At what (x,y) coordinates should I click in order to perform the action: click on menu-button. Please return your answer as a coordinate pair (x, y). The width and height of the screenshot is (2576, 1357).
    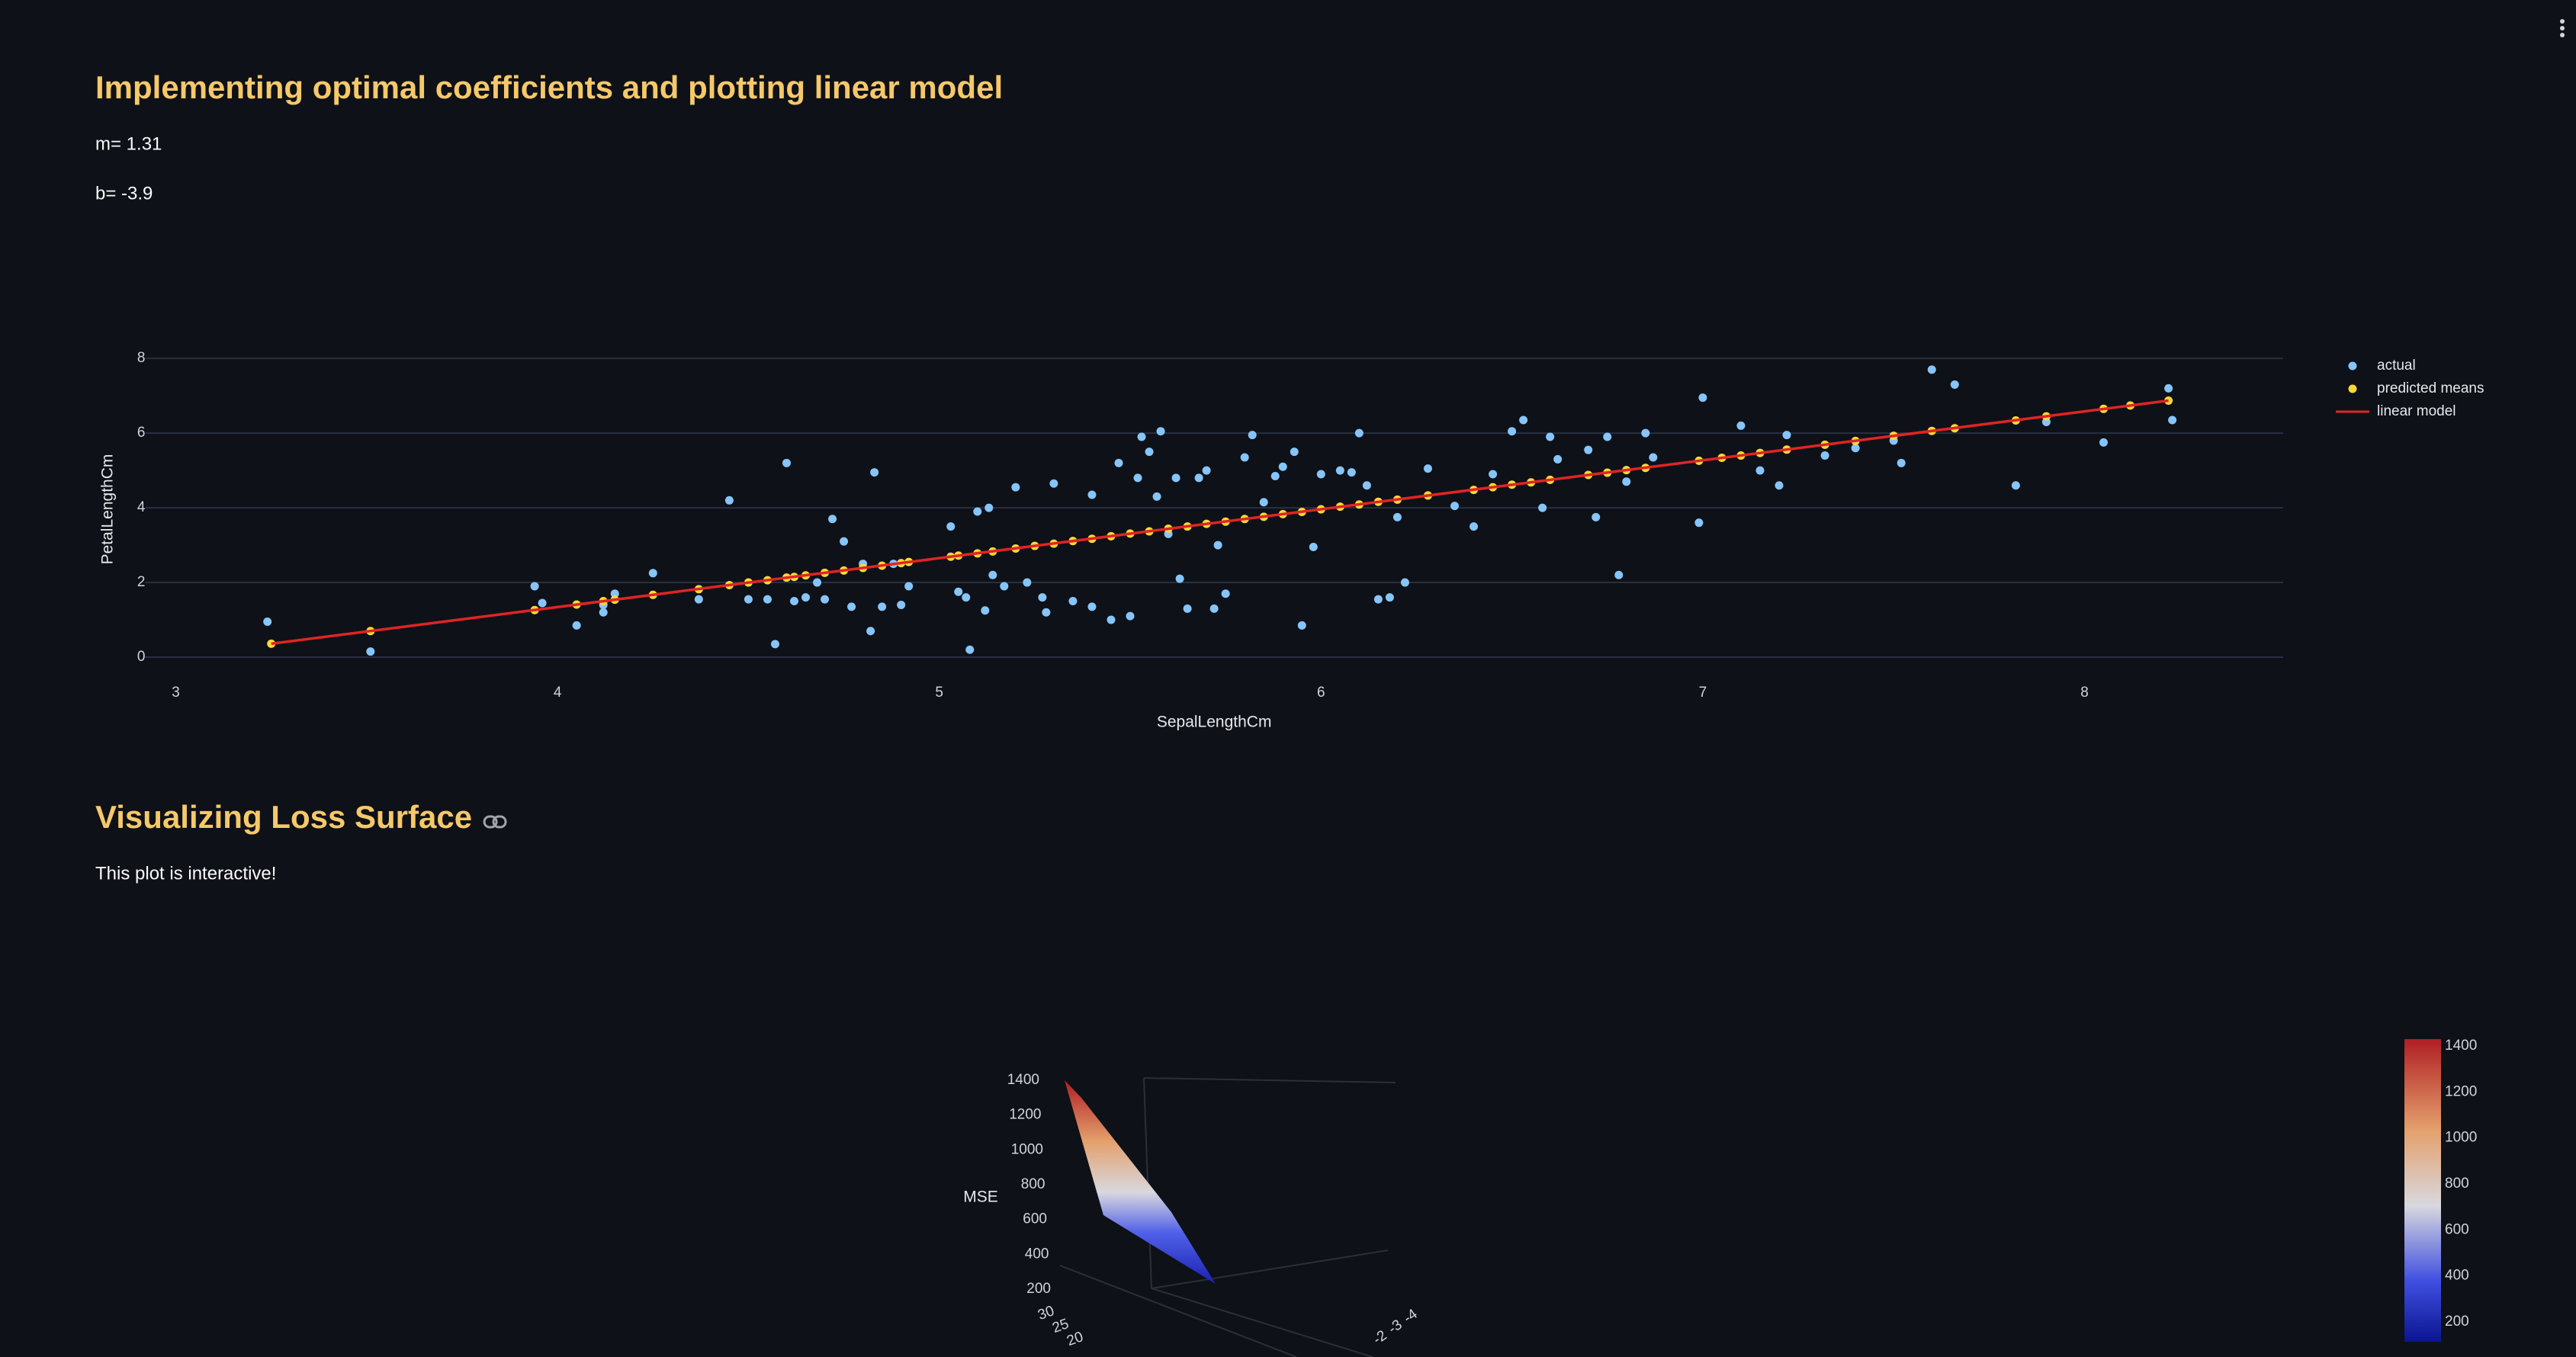
    Looking at the image, I should click on (2562, 28).